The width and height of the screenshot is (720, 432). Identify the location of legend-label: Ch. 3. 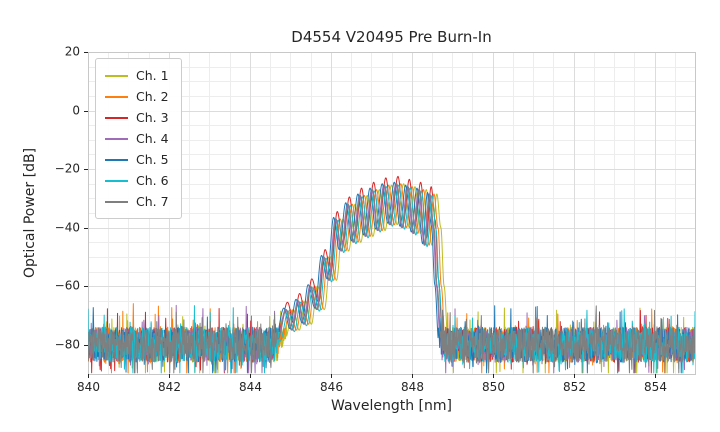
(152, 117).